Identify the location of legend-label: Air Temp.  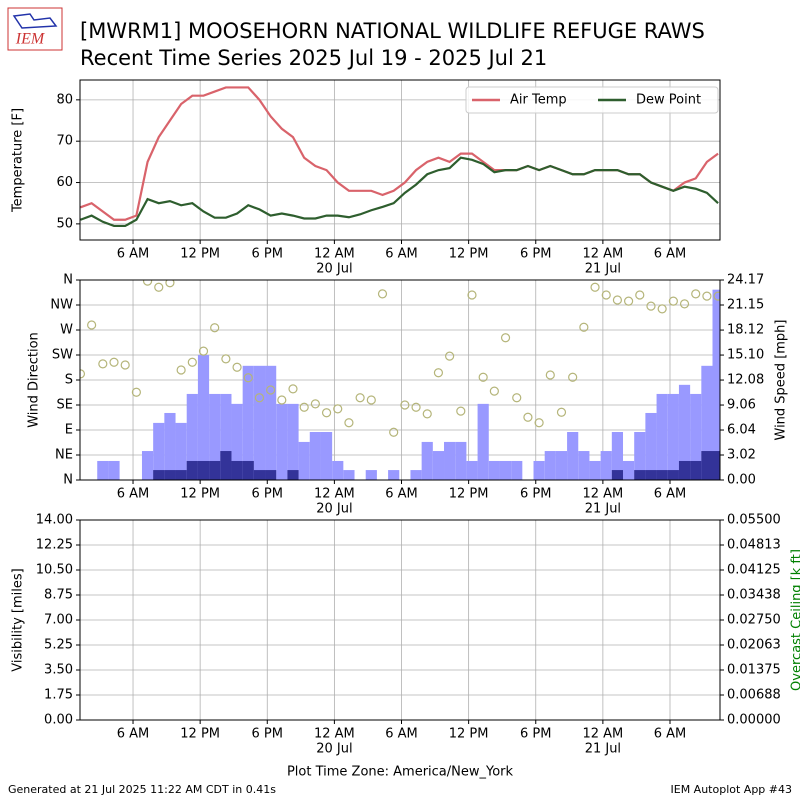
(538, 100).